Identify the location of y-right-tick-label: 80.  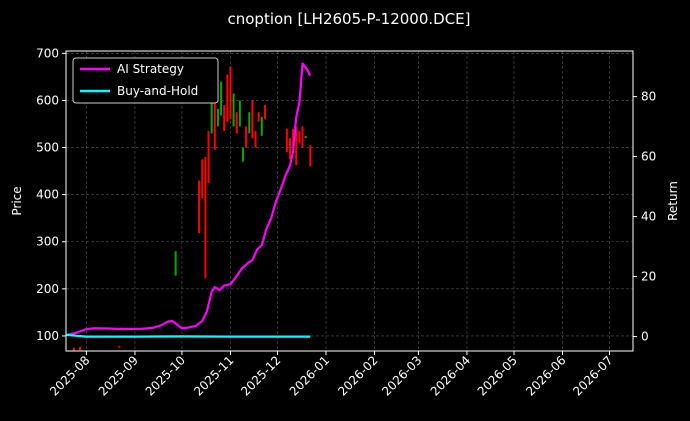
(648, 97).